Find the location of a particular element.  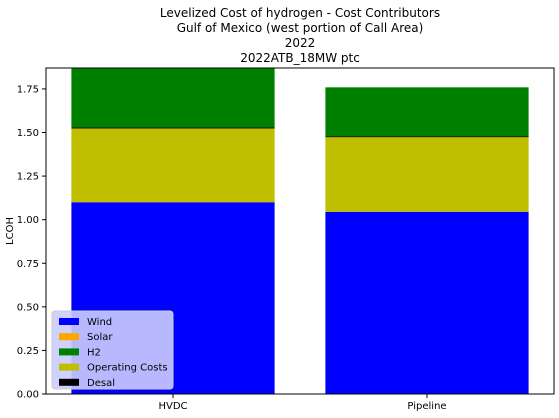

y-tick-label: 1.75 is located at coordinates (28, 89).